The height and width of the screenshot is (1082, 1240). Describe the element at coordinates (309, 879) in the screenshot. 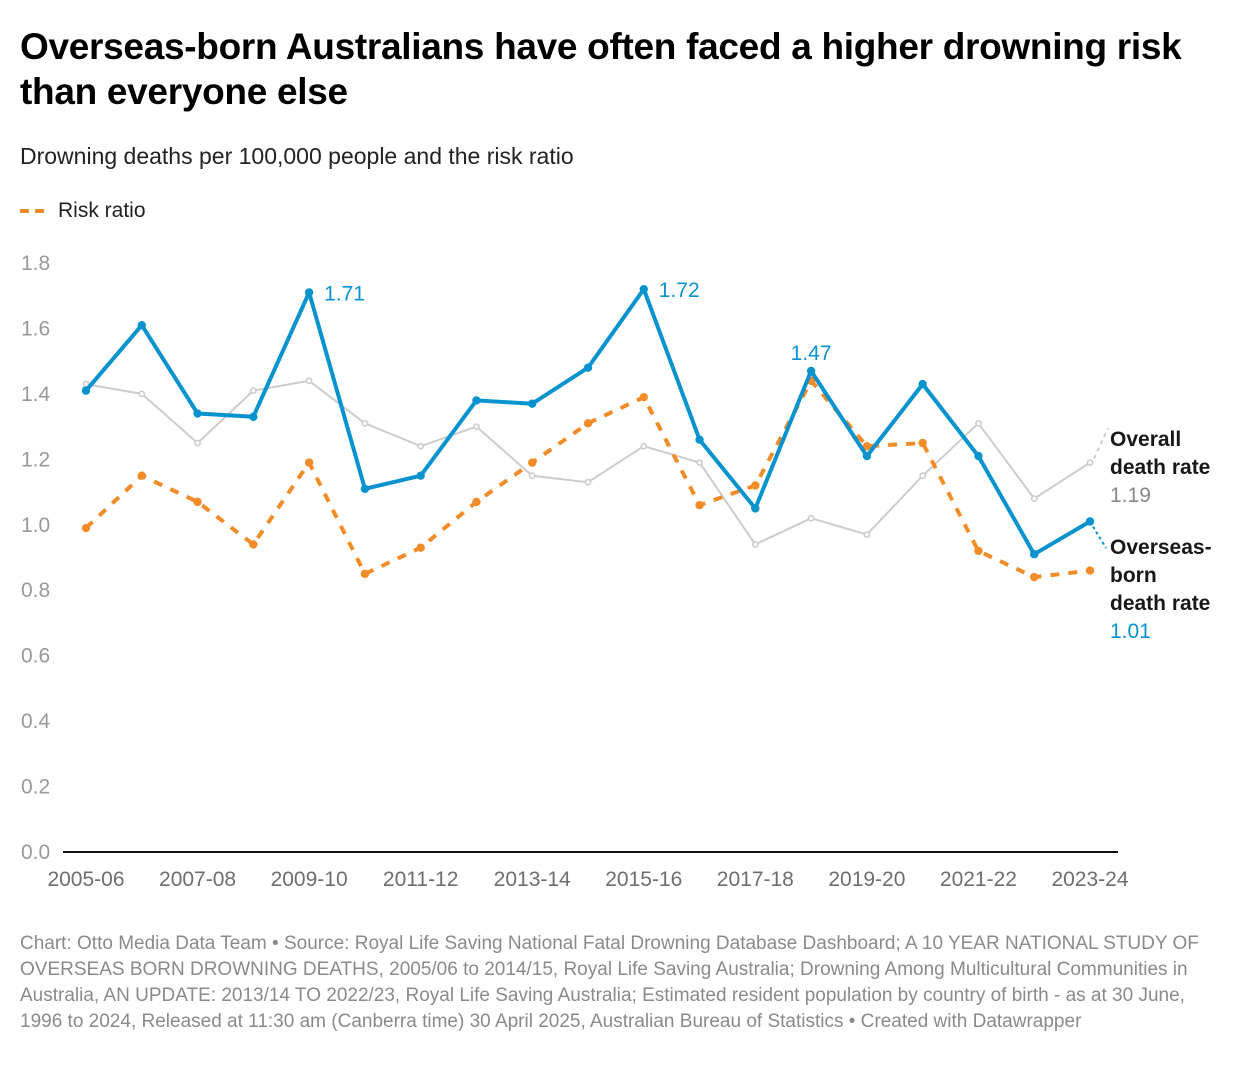

I see `x-tick-label: 2009-10` at that location.